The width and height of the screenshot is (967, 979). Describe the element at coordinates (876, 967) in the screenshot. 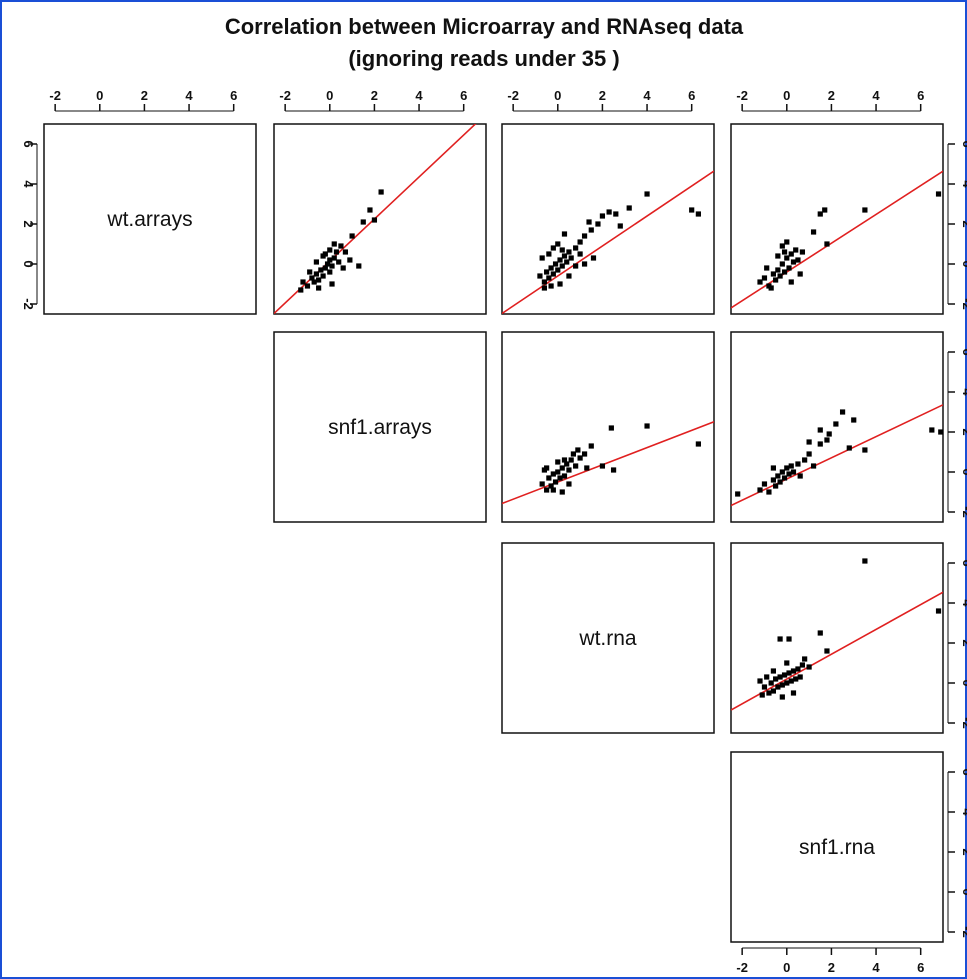

I see `bottom-tick-label: 4` at that location.